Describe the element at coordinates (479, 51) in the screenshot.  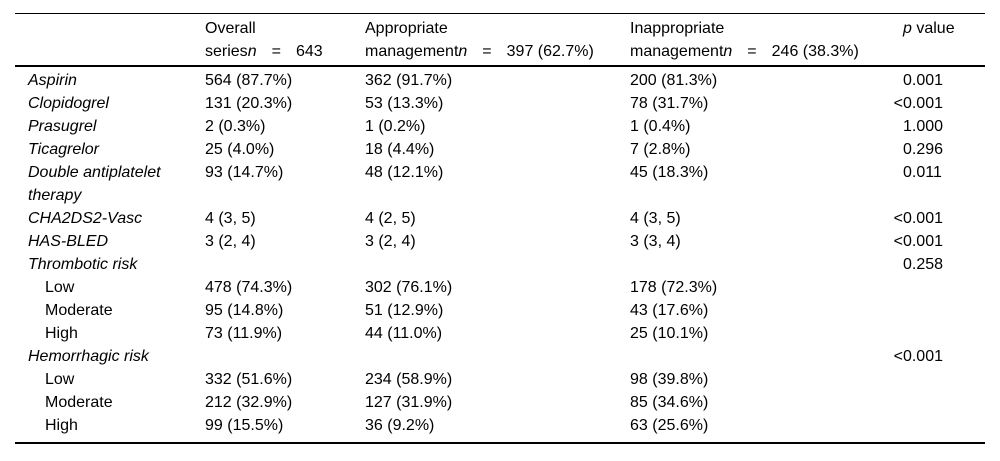
I see `header-appropriate-line2: managementn = 397 (62.7%)` at that location.